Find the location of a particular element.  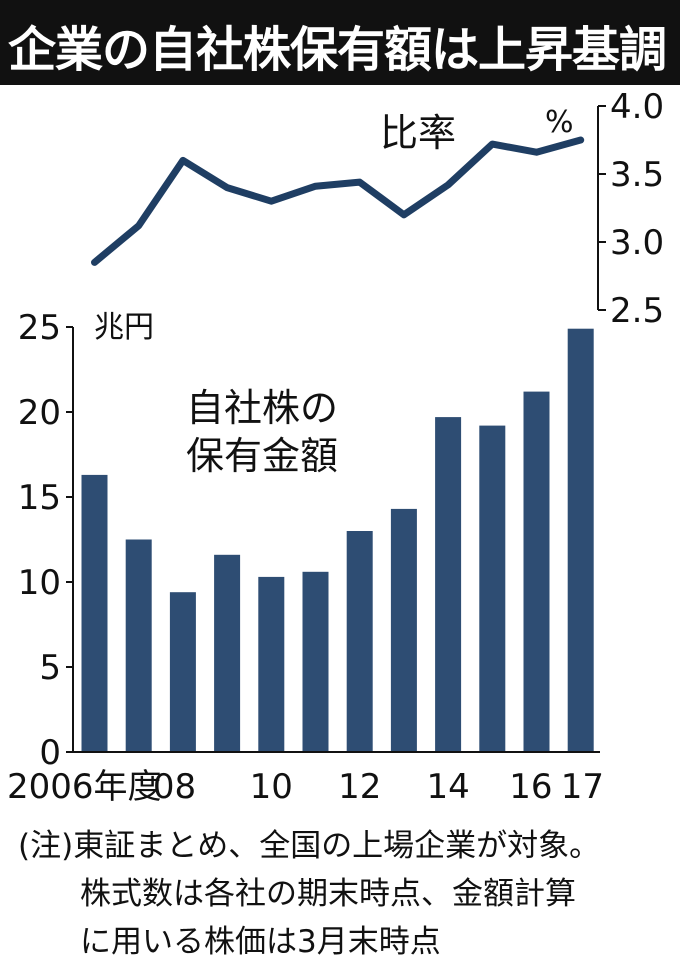

ratio-line is located at coordinates (338, 201).